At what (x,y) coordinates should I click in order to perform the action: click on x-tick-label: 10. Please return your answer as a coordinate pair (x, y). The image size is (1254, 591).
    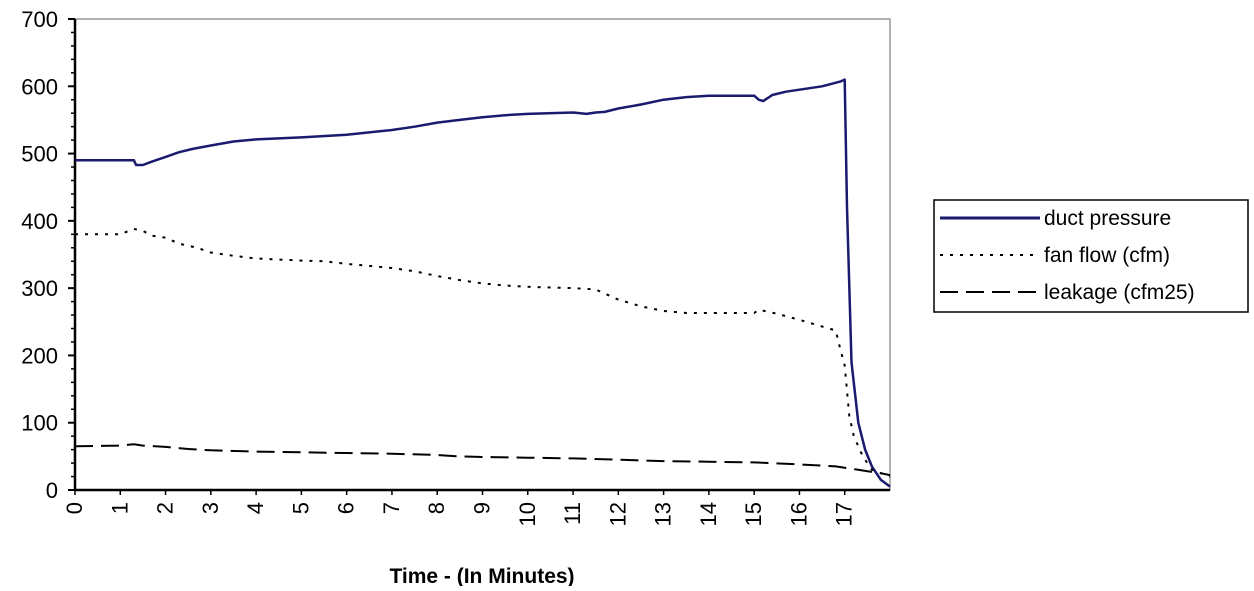
    Looking at the image, I should click on (527, 514).